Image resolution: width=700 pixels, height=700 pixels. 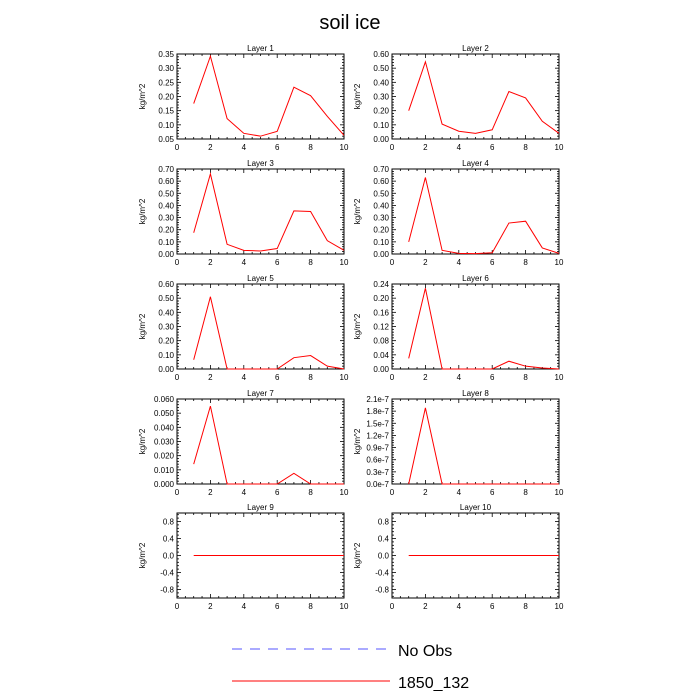 I want to click on y-tick-label: 1.5e-7, so click(x=377, y=423).